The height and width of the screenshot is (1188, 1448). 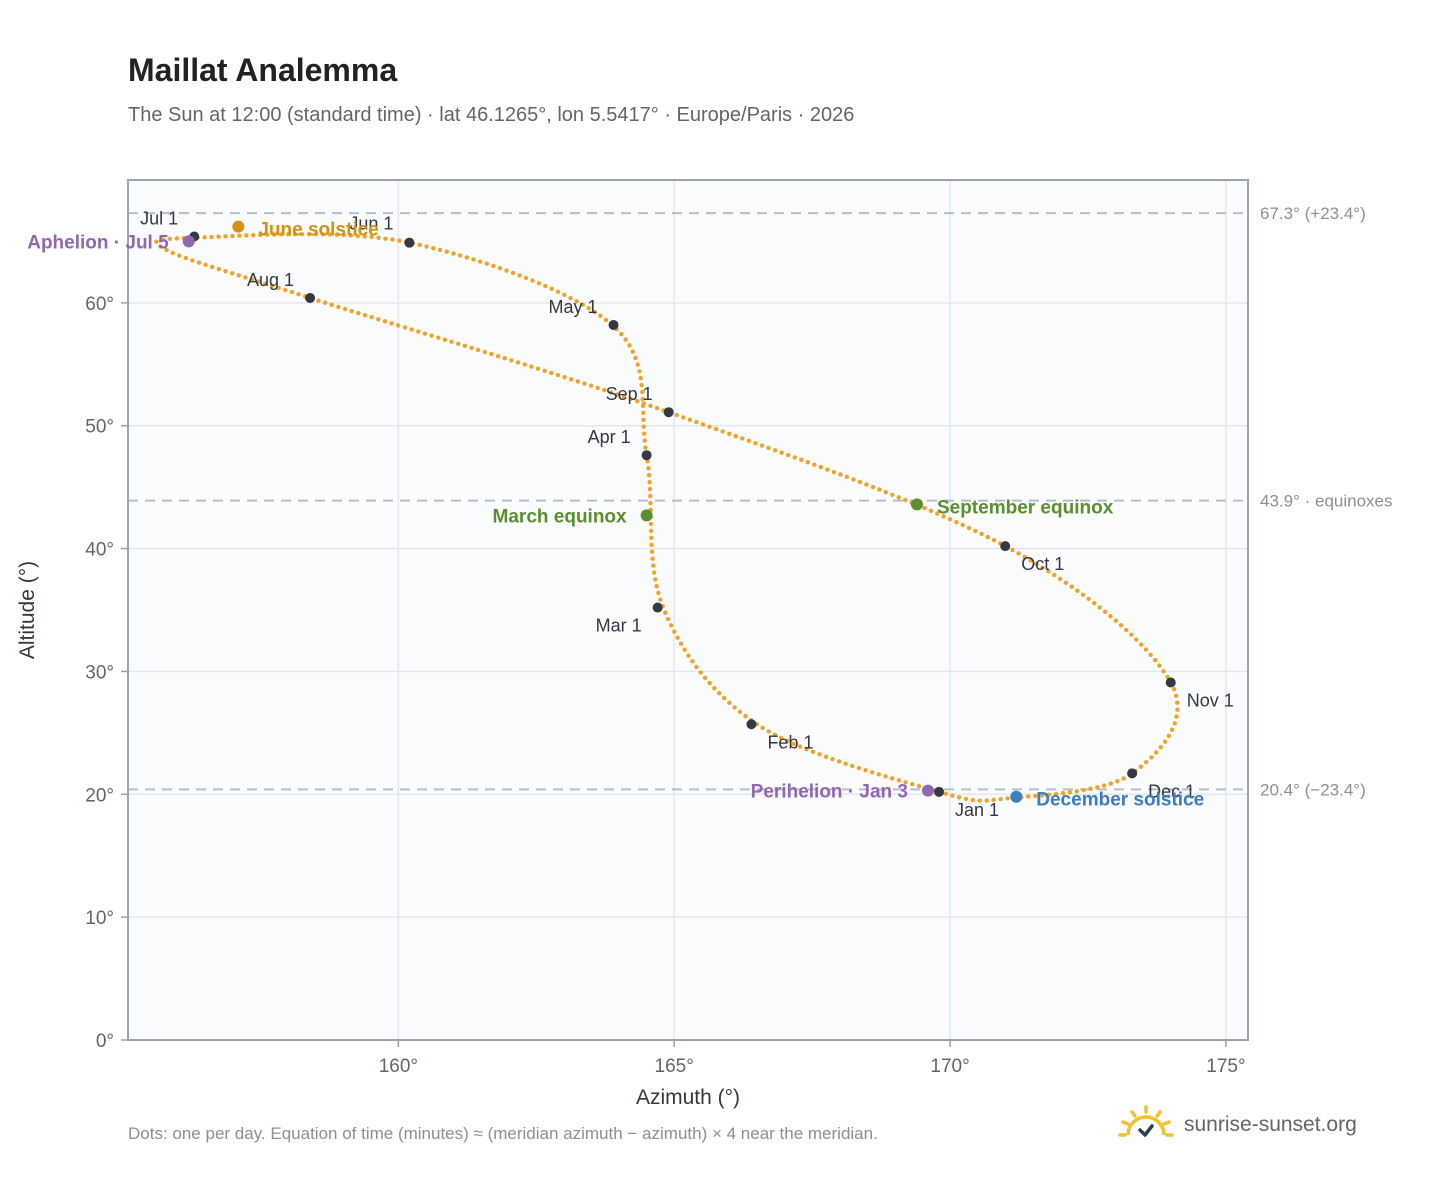 What do you see at coordinates (1237, 1125) in the screenshot?
I see `brand: sunrise-sunset.org` at bounding box center [1237, 1125].